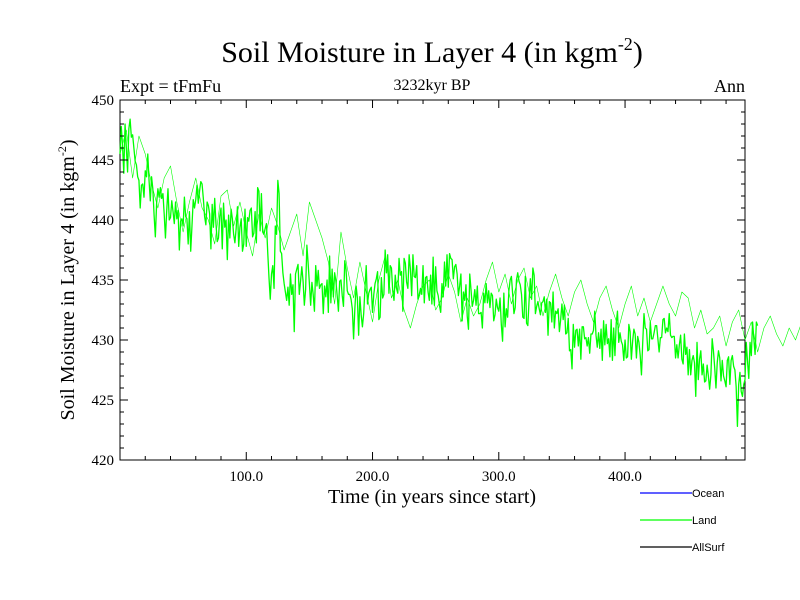  What do you see at coordinates (419, 52) in the screenshot?
I see `chart-title-main: Soil Moisture in Layer 4 (in kgm` at bounding box center [419, 52].